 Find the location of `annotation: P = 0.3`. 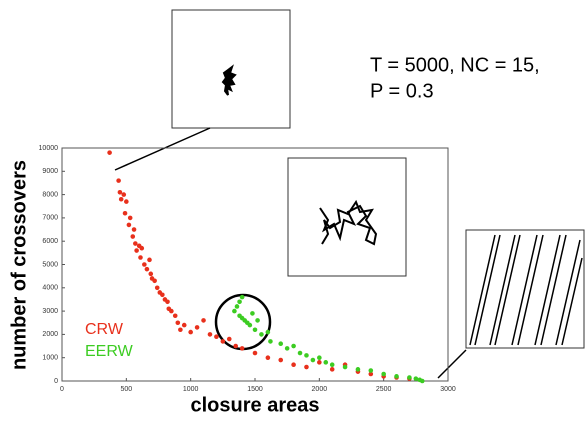

annotation: P = 0.3 is located at coordinates (402, 91).